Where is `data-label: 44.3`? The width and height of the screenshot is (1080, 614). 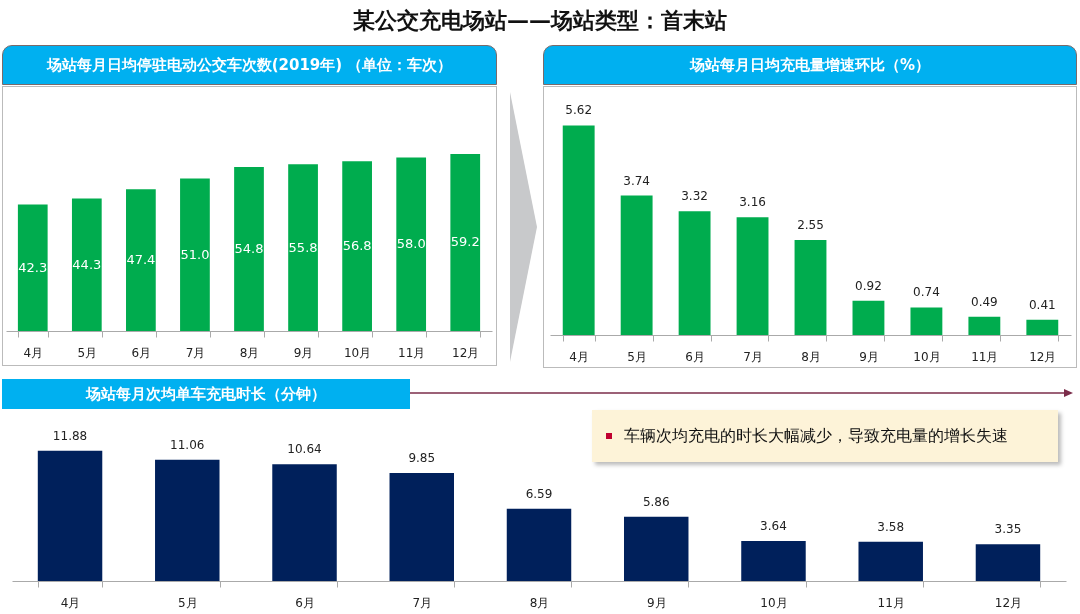
data-label: 44.3 is located at coordinates (87, 264).